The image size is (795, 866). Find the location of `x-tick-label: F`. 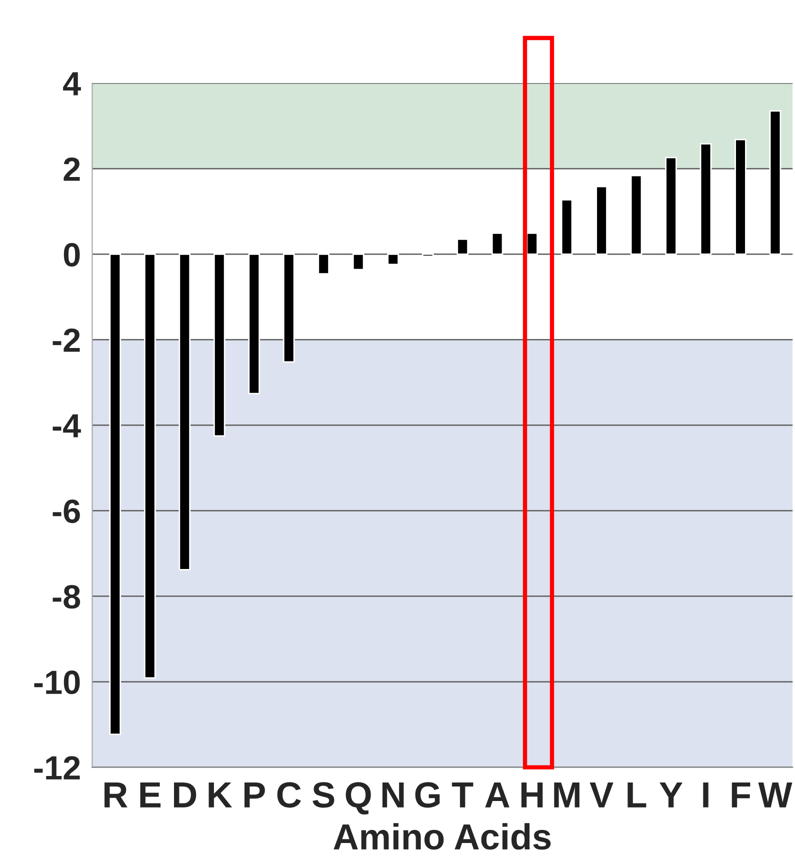

x-tick-label: F is located at coordinates (741, 795).